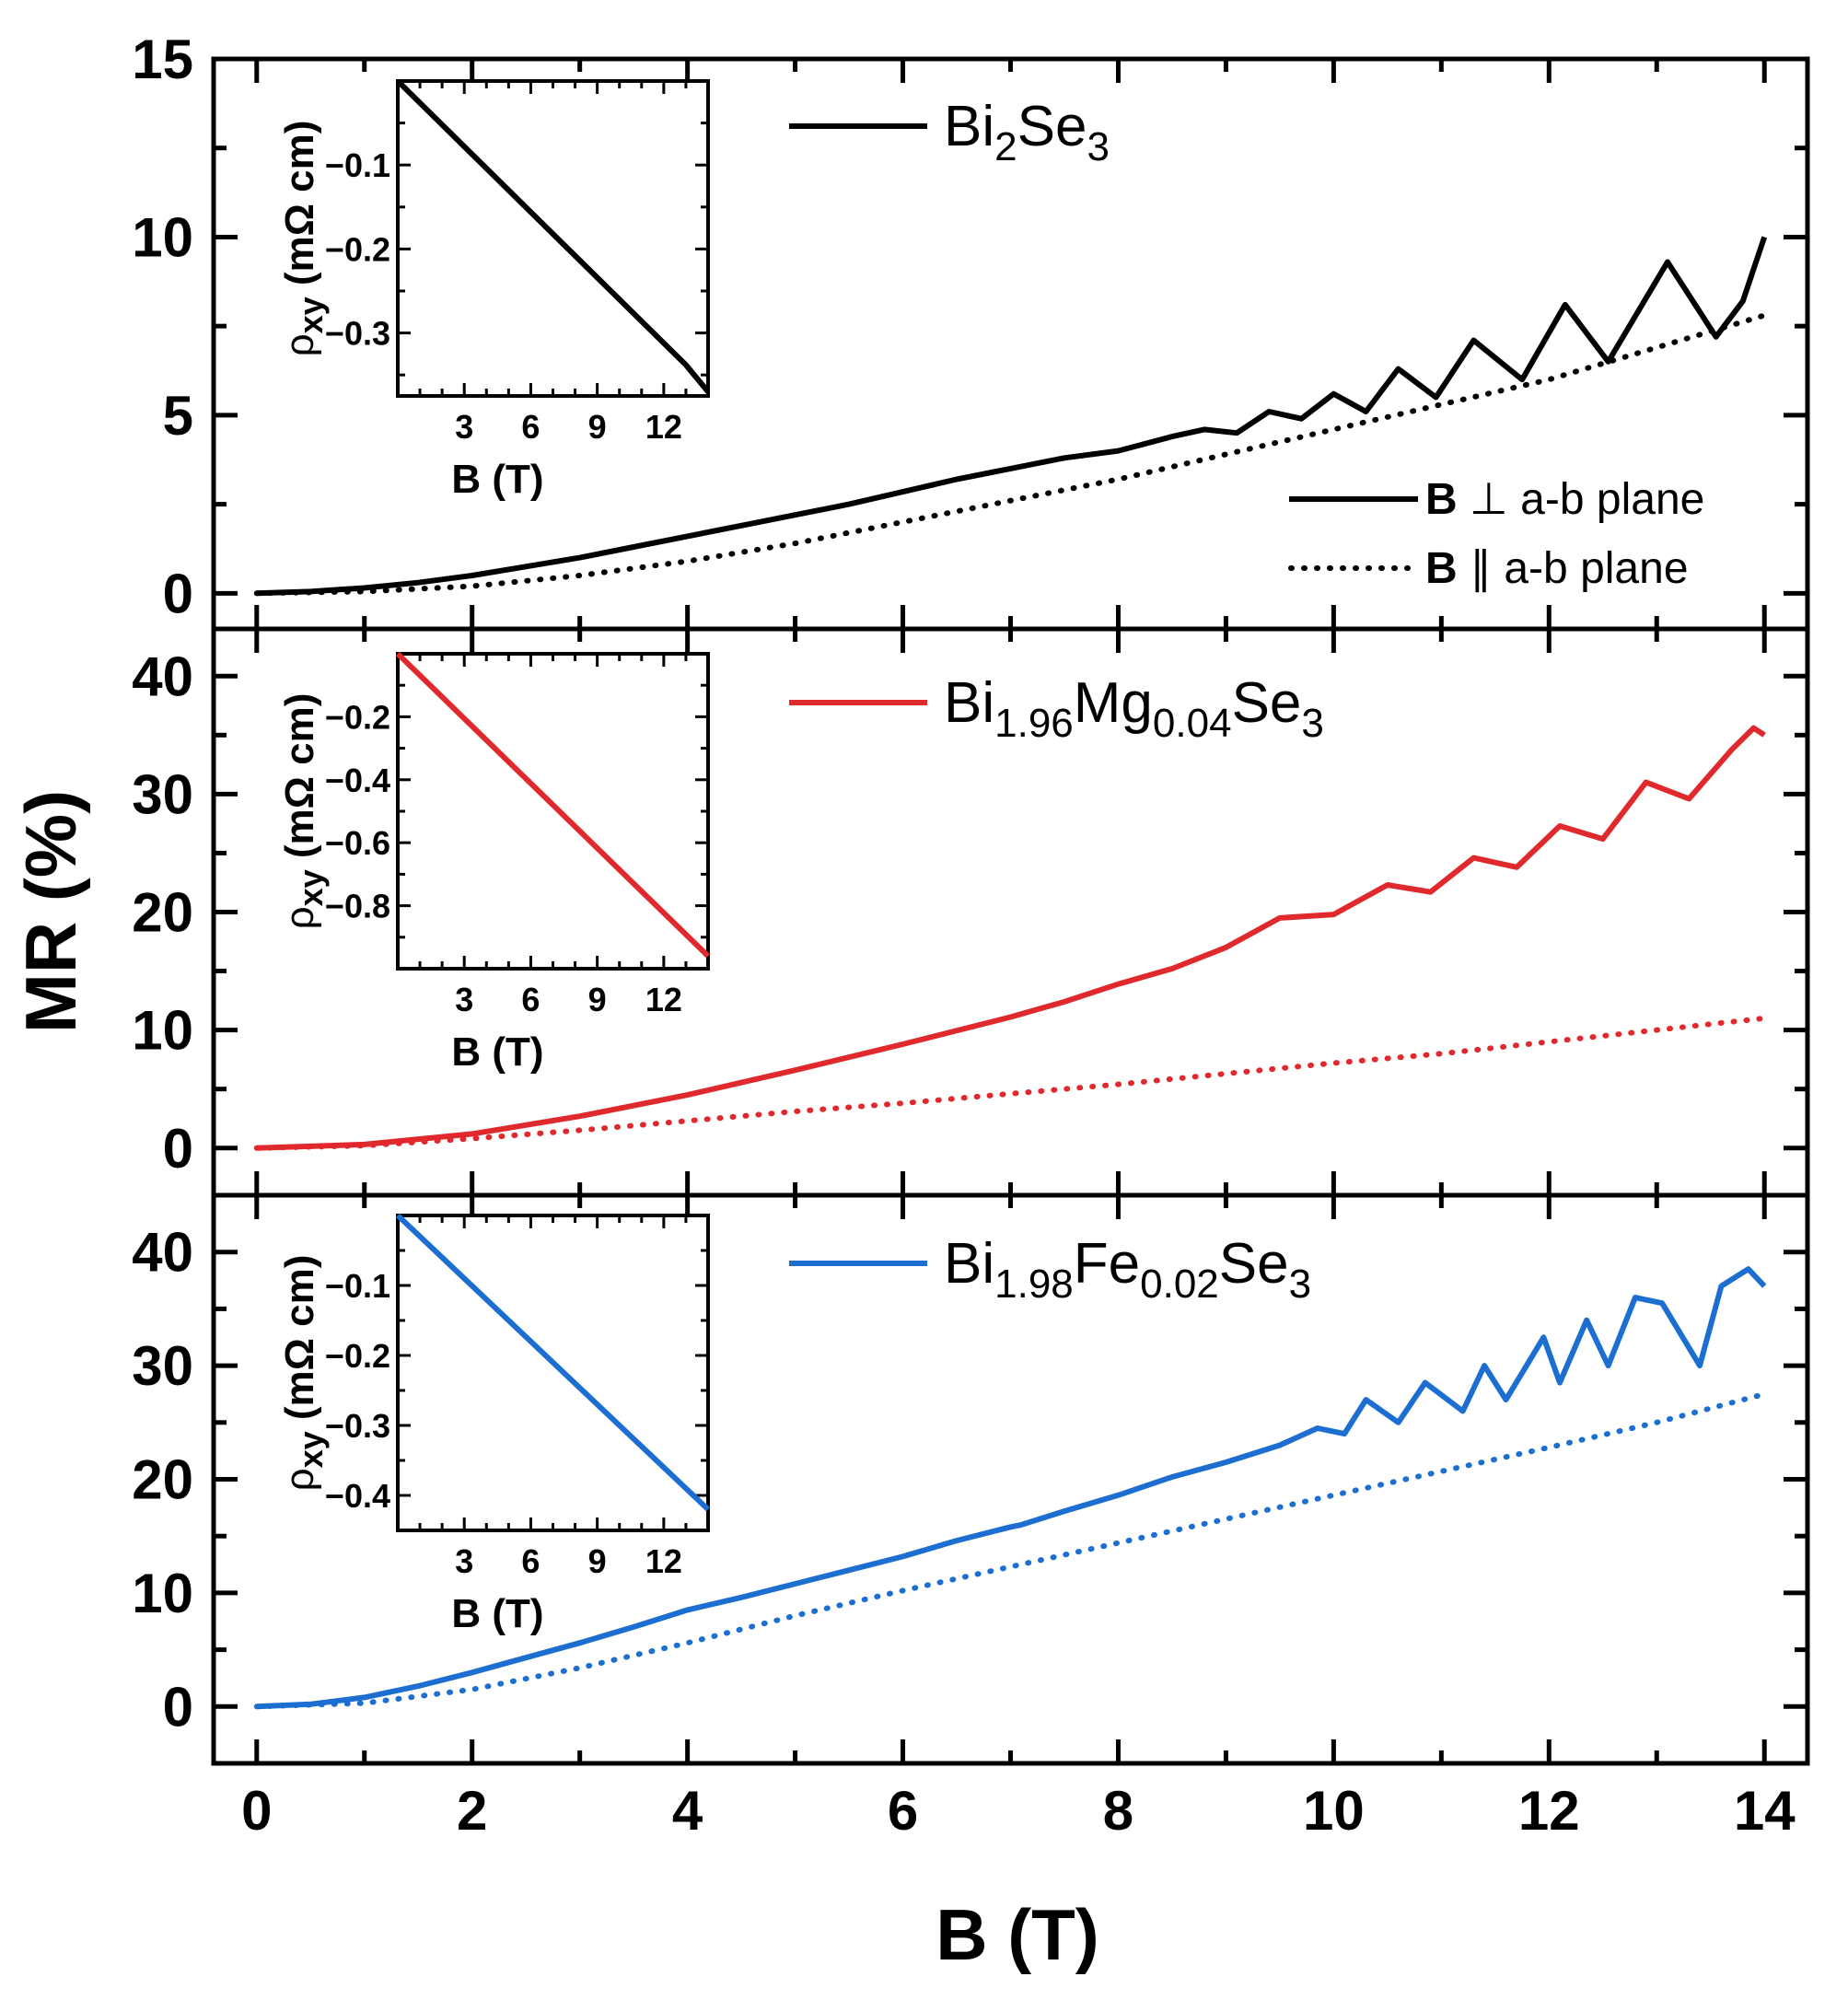 This screenshot has height=2000, width=1848. I want to click on orientation-legend: B ⊥ a-b plane B ∥ a-b plane, so click(1496, 534).